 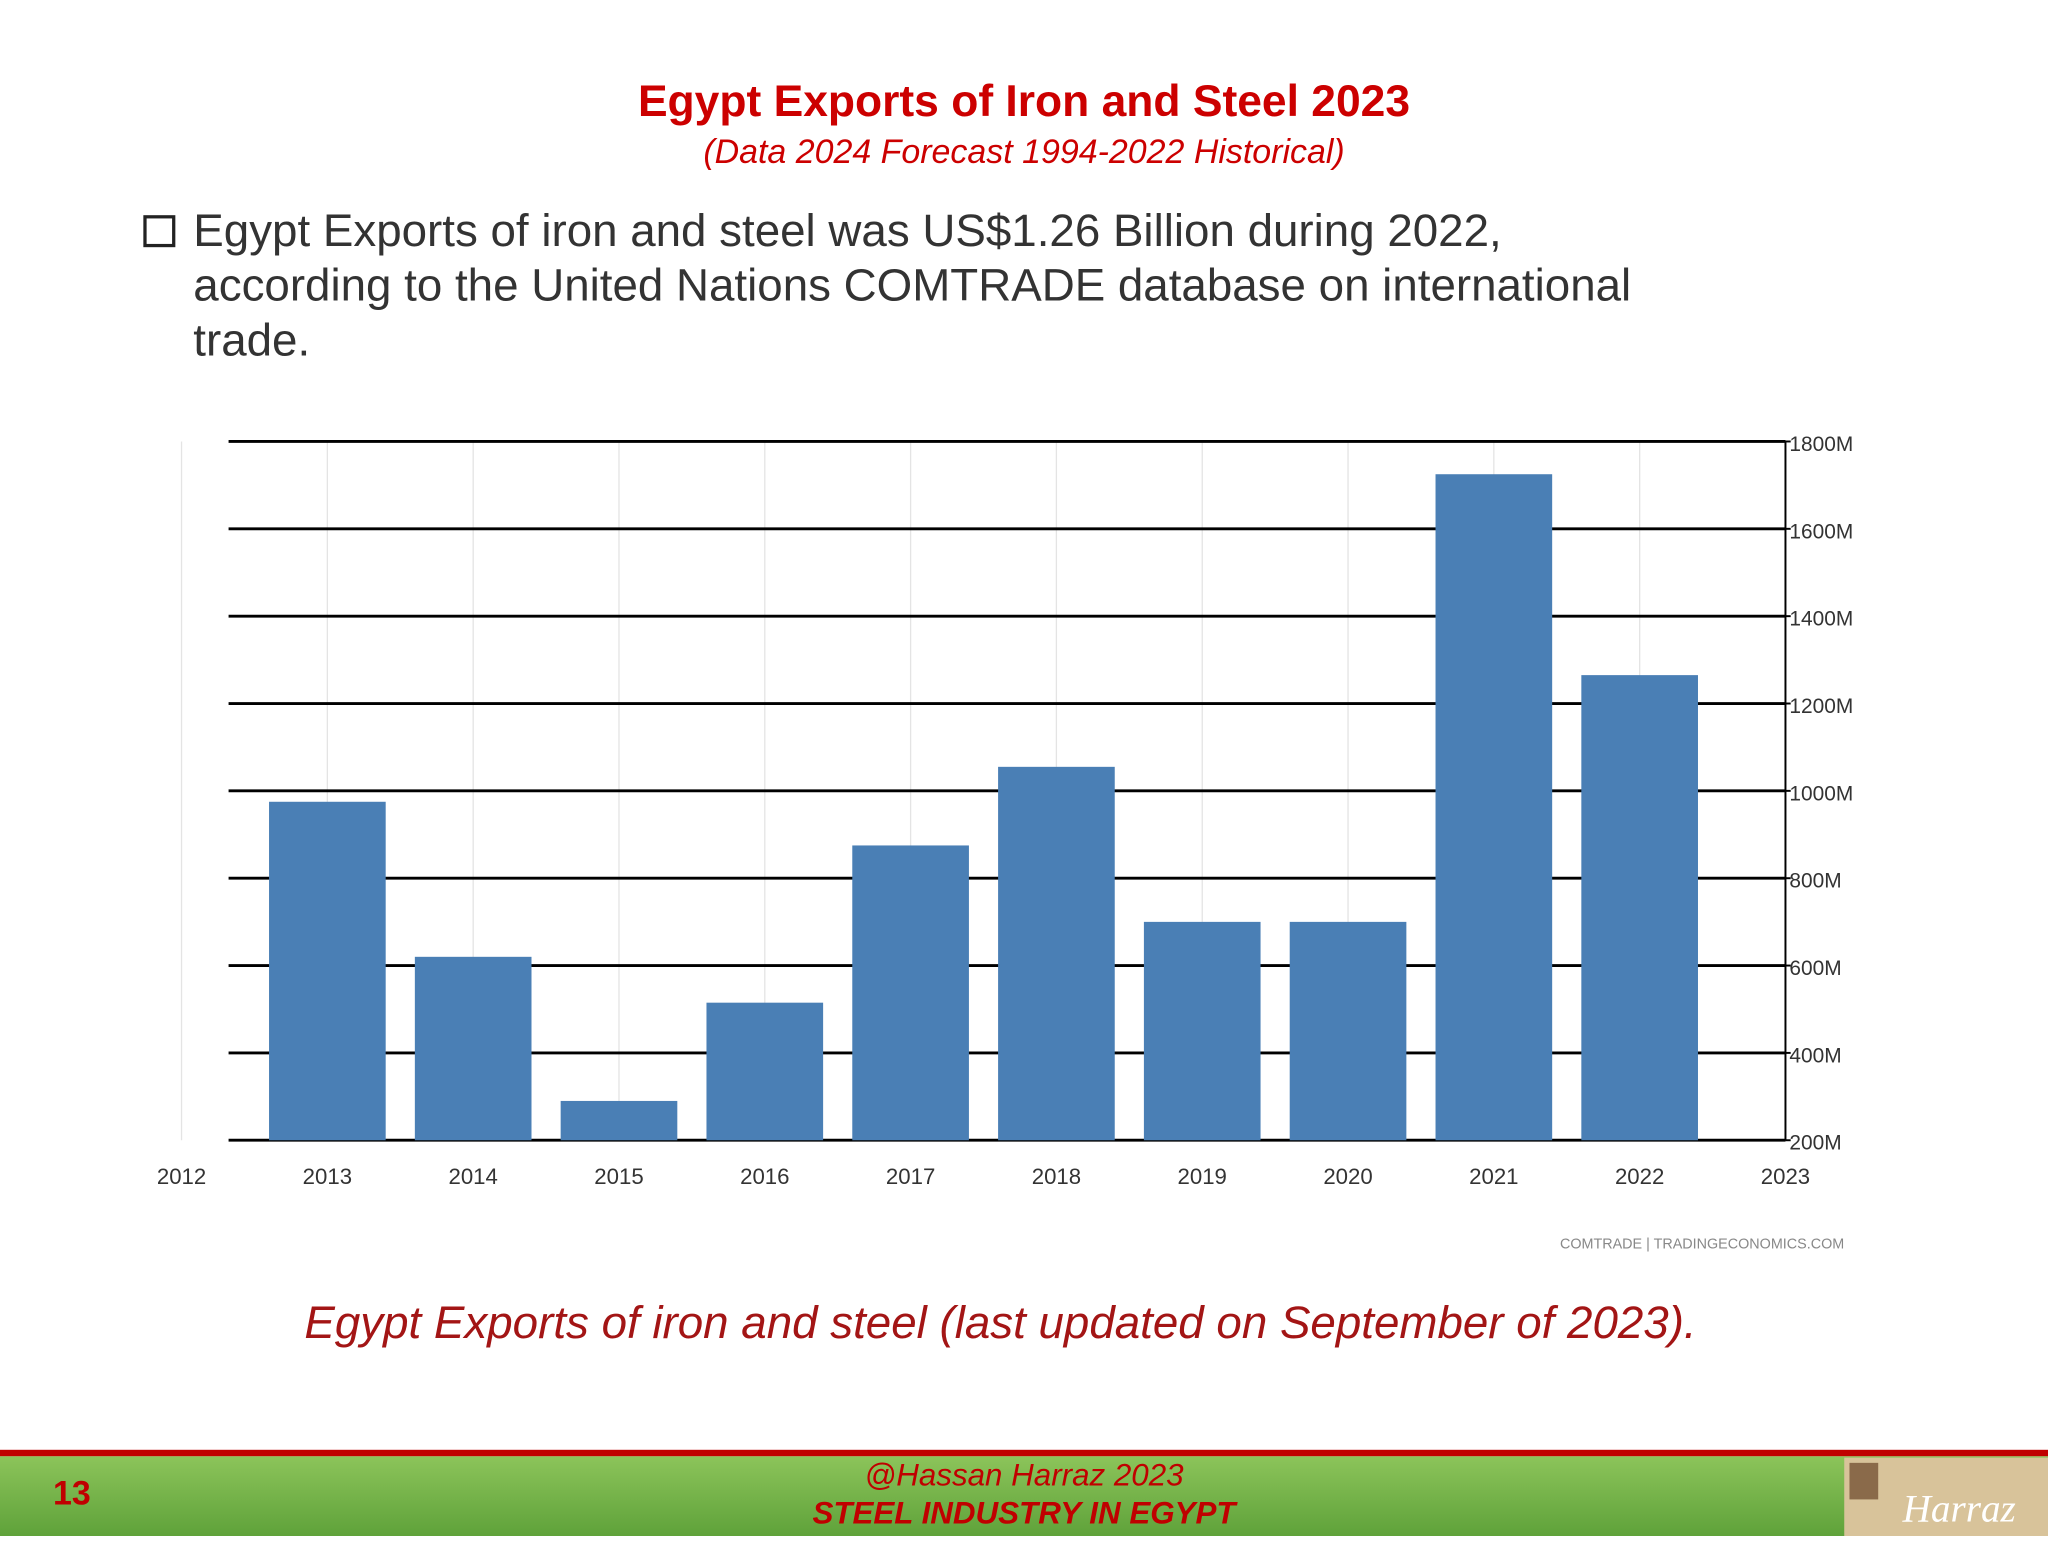 What do you see at coordinates (1815, 1143) in the screenshot?
I see `y-tick-label: 200M` at bounding box center [1815, 1143].